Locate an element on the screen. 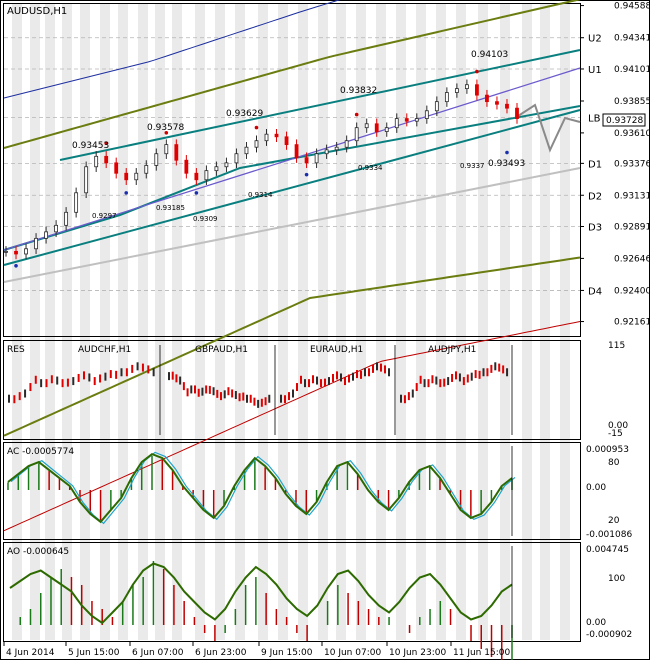 The image size is (650, 664). price-tick-label: 0.92400 is located at coordinates (632, 291).